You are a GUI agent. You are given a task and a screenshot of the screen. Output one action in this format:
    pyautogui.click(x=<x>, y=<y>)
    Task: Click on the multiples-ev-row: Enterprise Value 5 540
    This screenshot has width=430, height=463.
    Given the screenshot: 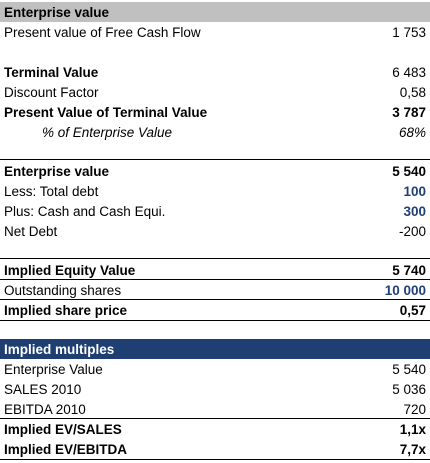 What is the action you would take?
    pyautogui.click(x=215, y=369)
    